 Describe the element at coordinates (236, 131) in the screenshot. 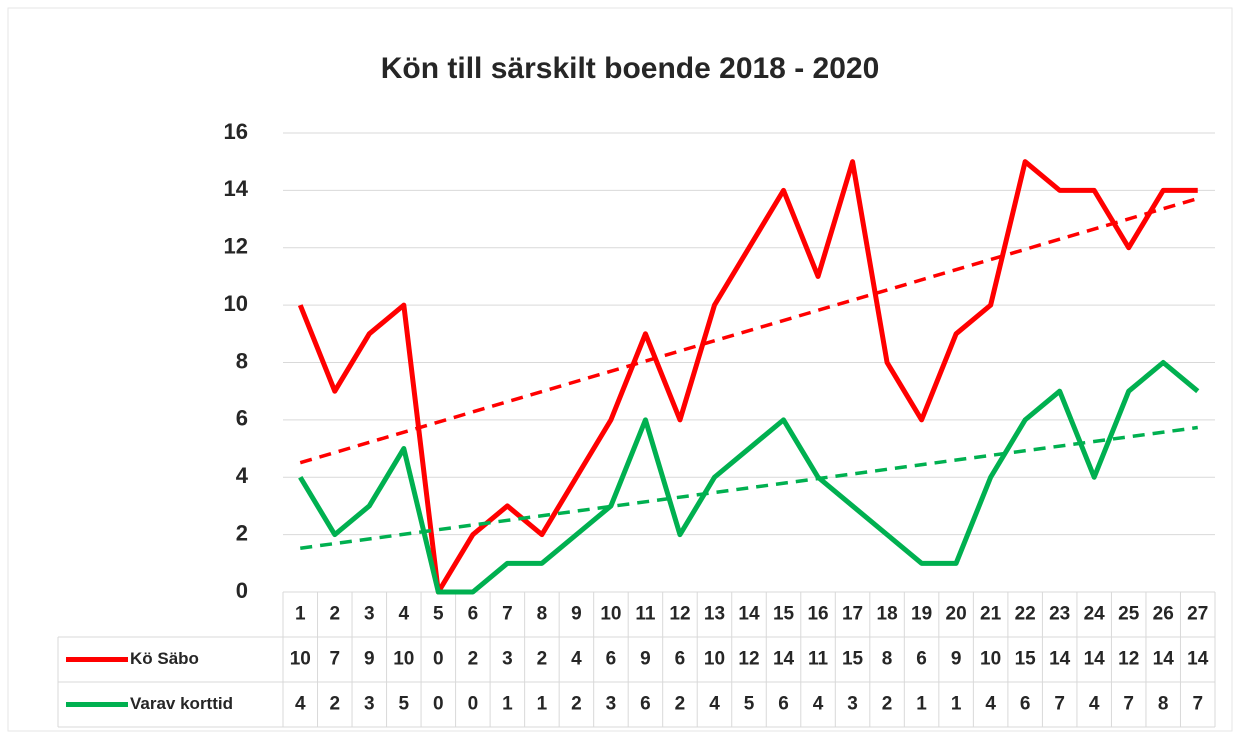

I see `y-tick-label: 16` at that location.